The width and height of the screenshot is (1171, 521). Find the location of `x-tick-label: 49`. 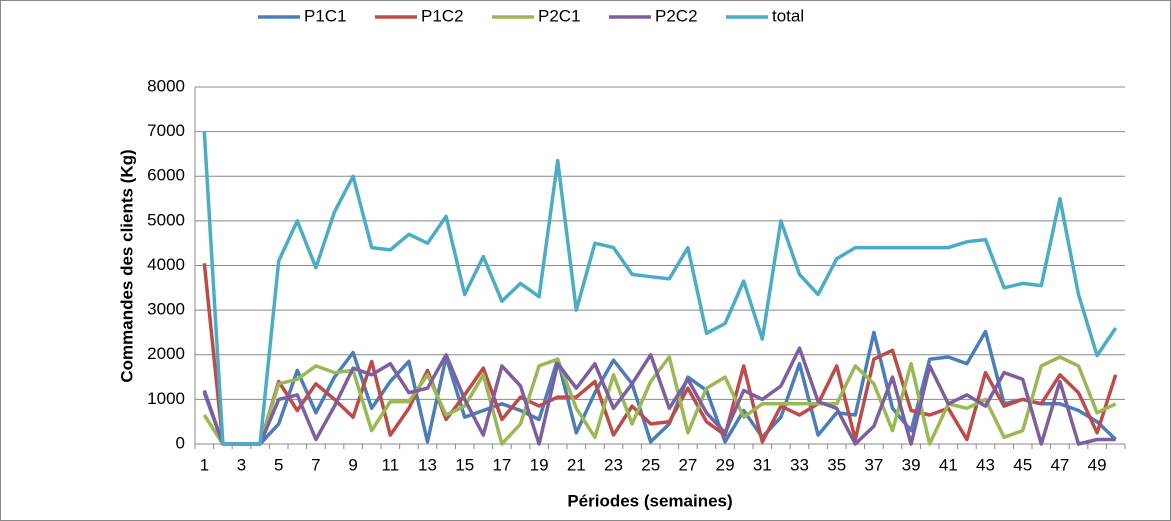

x-tick-label: 49 is located at coordinates (1097, 464).